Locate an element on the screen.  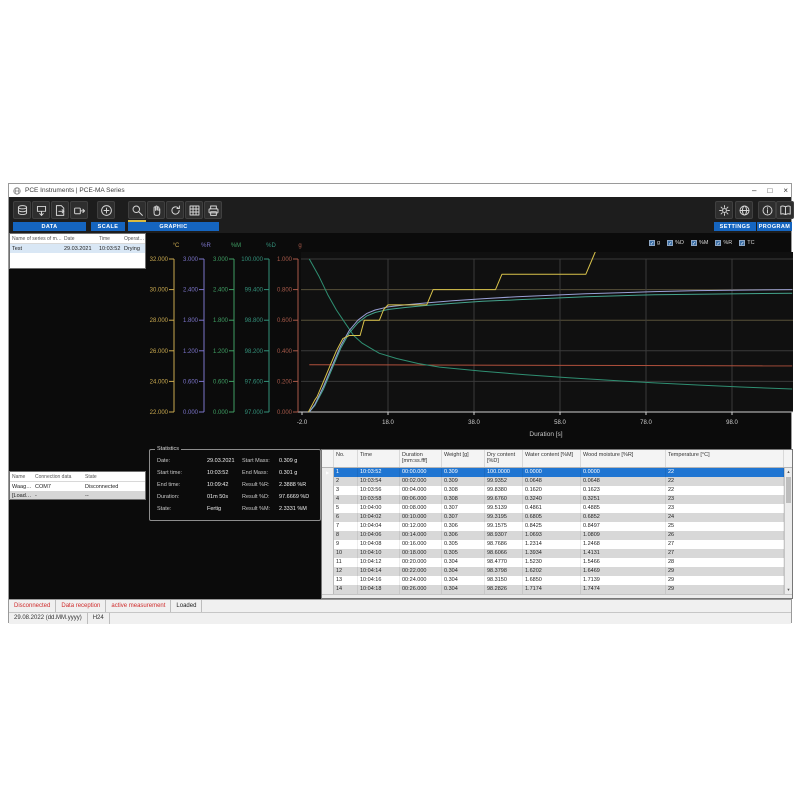
column-header: Wood moisture [%R] is located at coordinates (623, 458).